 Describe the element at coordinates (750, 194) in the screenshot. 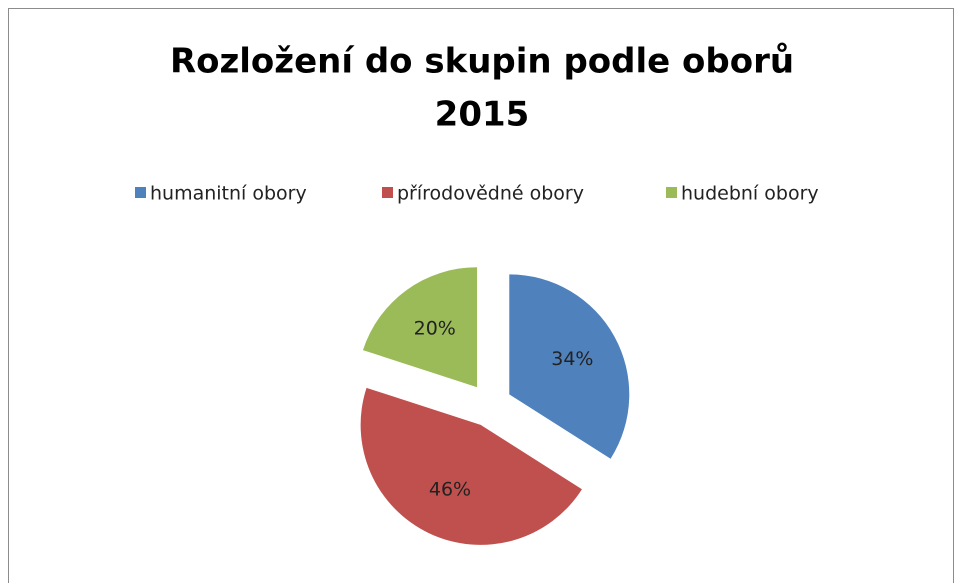

I see `legend-label: hudební obory` at that location.